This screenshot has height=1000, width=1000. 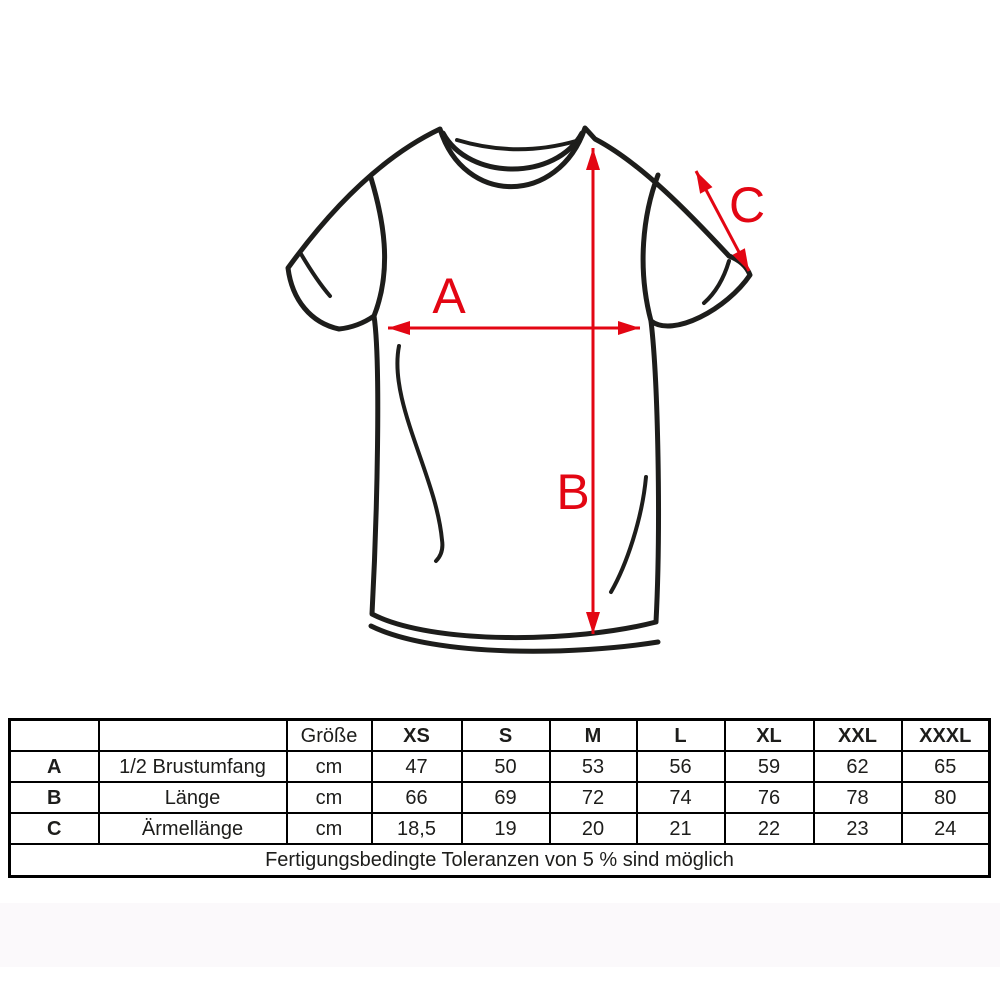 I want to click on left-sleeve-crease, so click(x=315, y=275).